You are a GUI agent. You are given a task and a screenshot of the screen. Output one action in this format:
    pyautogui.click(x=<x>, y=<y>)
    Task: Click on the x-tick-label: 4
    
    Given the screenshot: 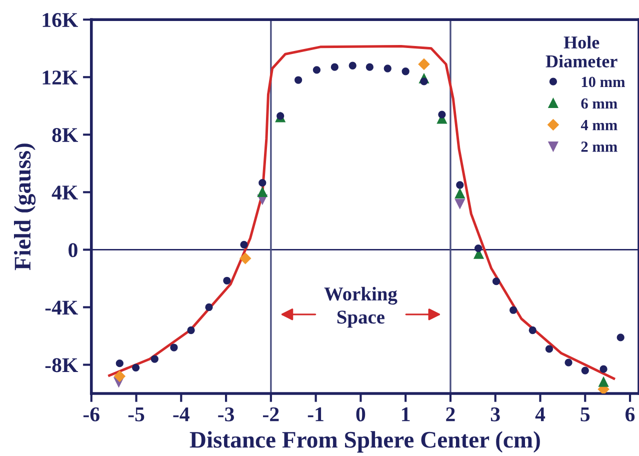 What is the action you would take?
    pyautogui.click(x=540, y=414)
    